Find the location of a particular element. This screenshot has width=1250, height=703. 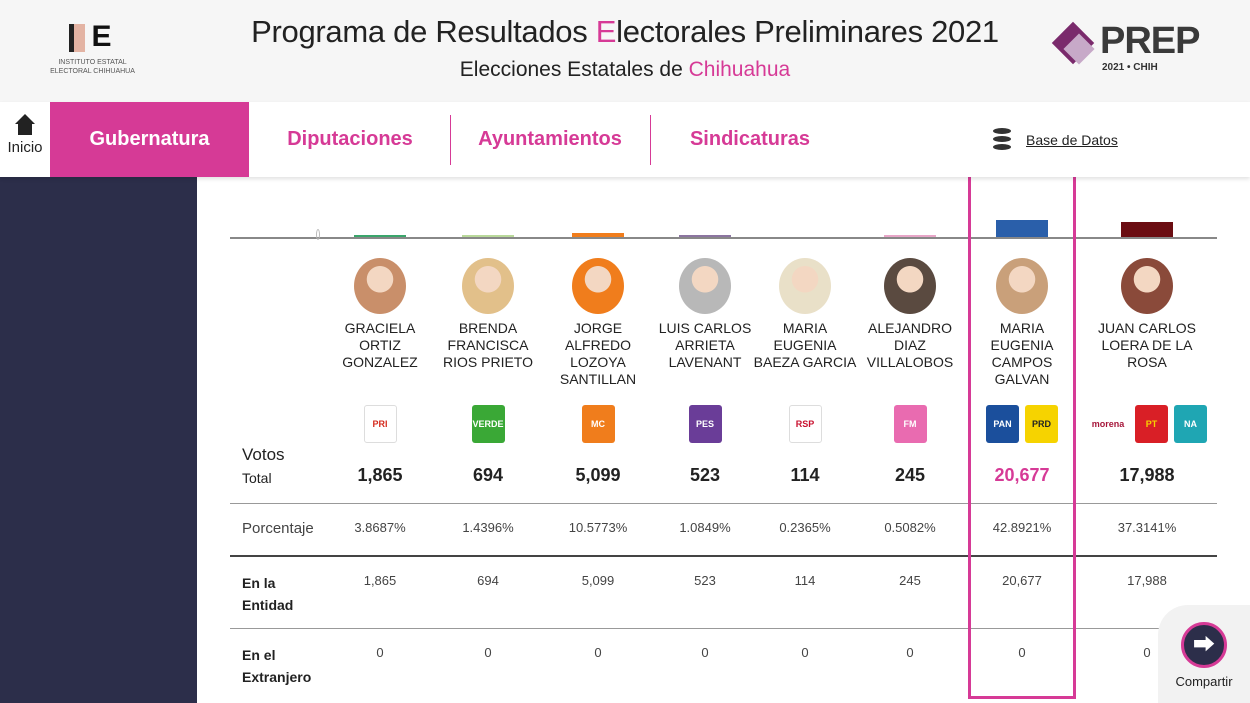

votes-entidad: 5,099 is located at coordinates (598, 580).